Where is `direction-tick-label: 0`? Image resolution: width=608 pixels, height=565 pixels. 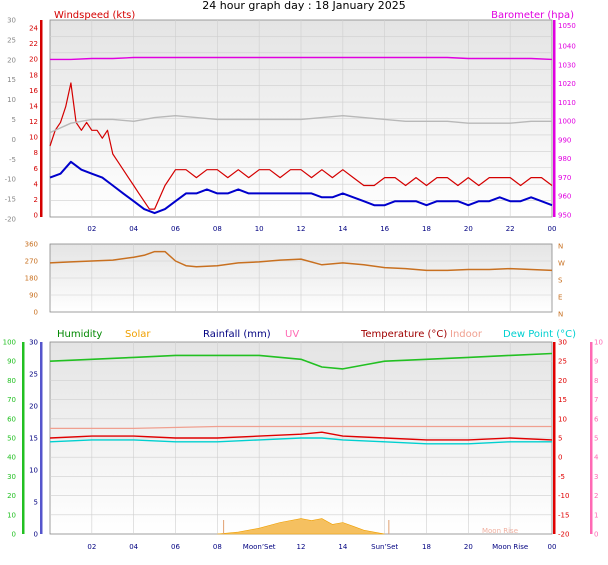 direction-tick-label: 0 is located at coordinates (36, 313).